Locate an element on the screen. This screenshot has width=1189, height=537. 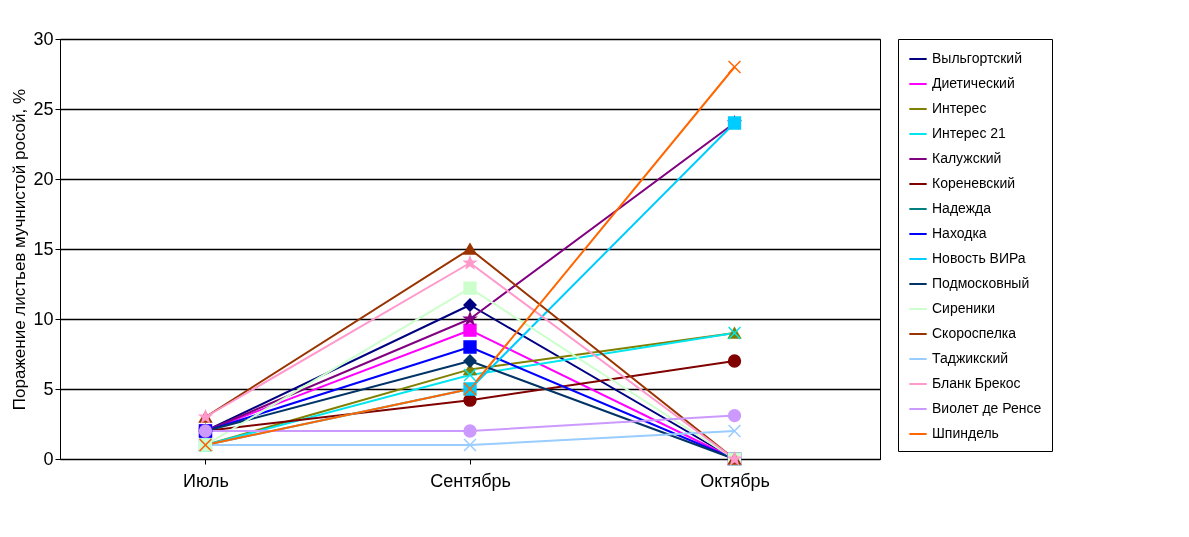
x-tick-label: Сентябрь is located at coordinates (470, 480).